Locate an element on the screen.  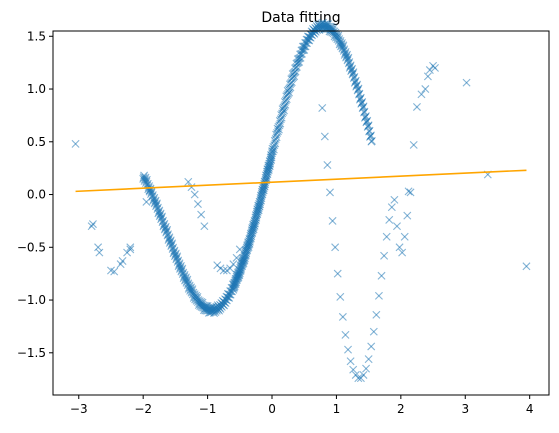
fit-line is located at coordinates (301, 181).